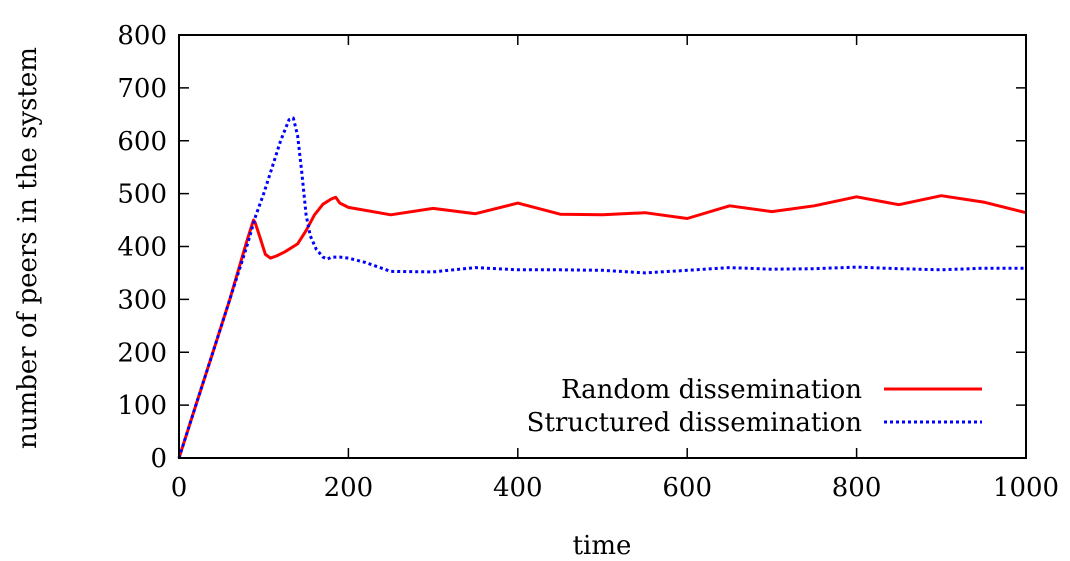 This screenshot has width=1070, height=561. Describe the element at coordinates (602, 546) in the screenshot. I see `x-axis-label: time` at that location.